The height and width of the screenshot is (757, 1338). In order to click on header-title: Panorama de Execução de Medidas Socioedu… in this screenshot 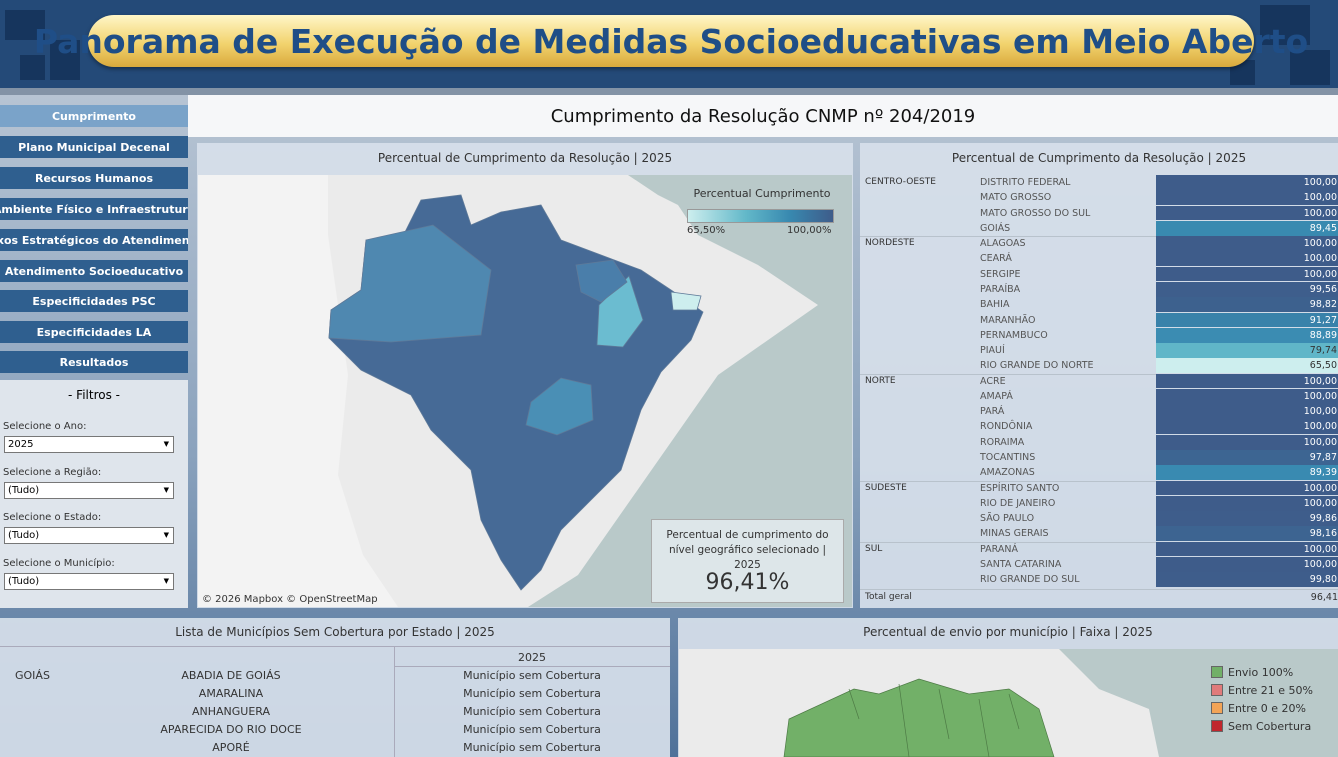, I will do `click(671, 41)`.